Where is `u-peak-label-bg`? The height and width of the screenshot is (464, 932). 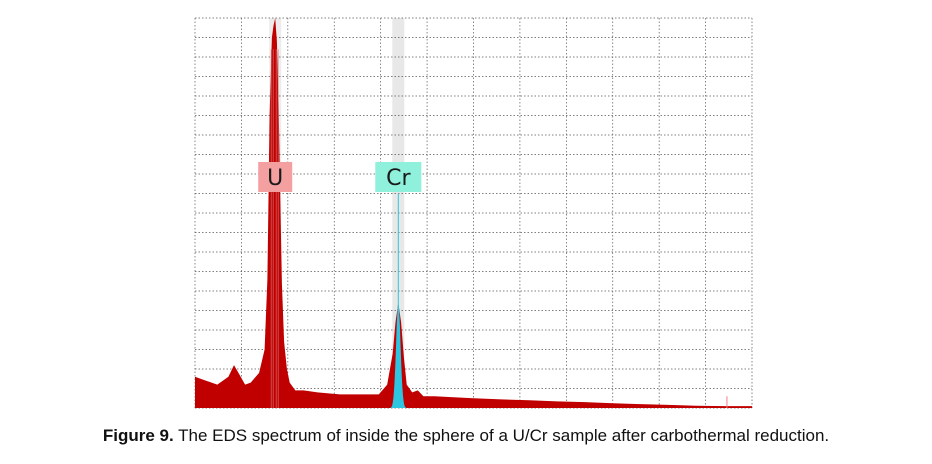
u-peak-label-bg is located at coordinates (275, 177).